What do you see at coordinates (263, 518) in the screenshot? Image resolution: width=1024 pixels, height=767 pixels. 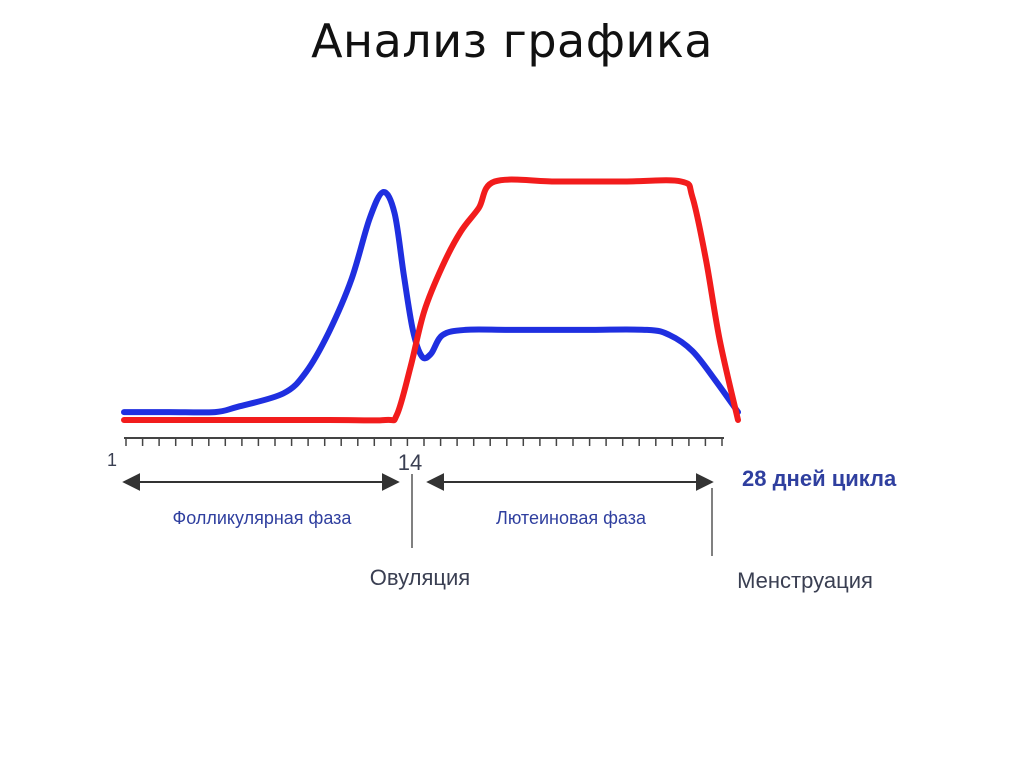 I see `follicular-phase-label: Фолликулярная фаза` at bounding box center [263, 518].